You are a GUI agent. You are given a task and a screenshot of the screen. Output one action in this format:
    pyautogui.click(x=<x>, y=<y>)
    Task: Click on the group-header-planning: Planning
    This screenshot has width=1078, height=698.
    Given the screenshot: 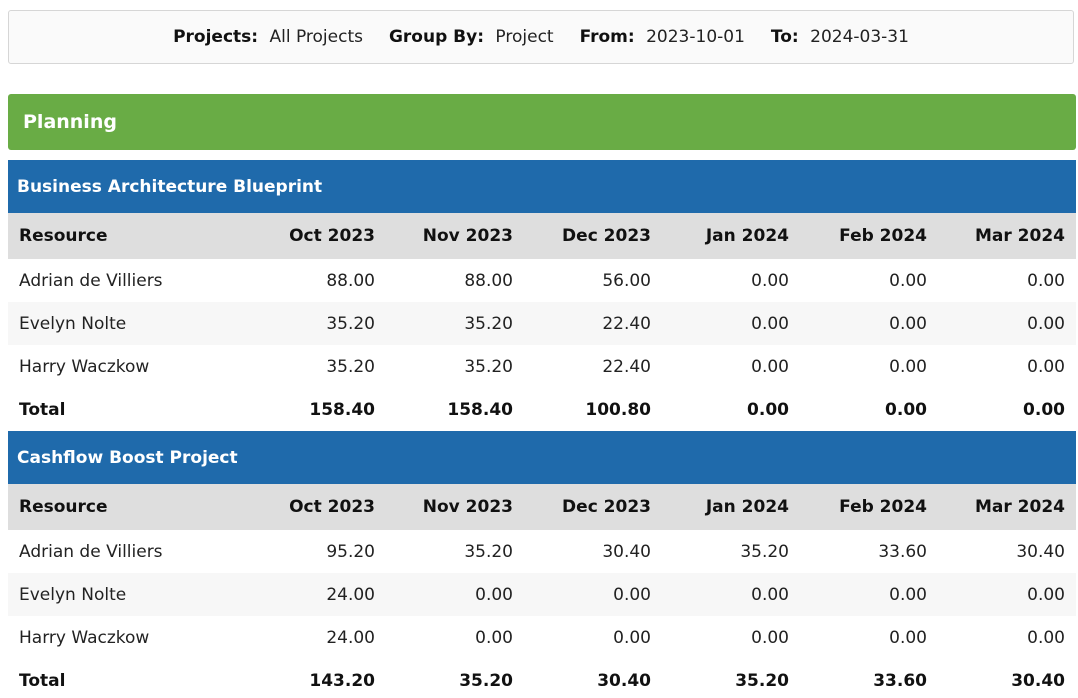 What is the action you would take?
    pyautogui.click(x=542, y=122)
    